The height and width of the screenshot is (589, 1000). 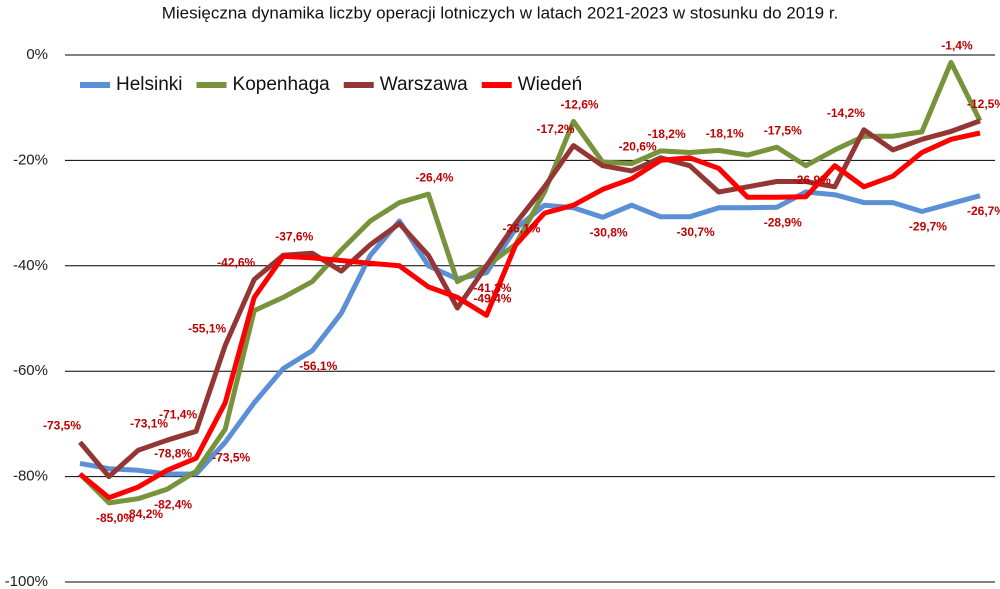 What do you see at coordinates (149, 84) in the screenshot?
I see `legend-label: Helsinki` at bounding box center [149, 84].